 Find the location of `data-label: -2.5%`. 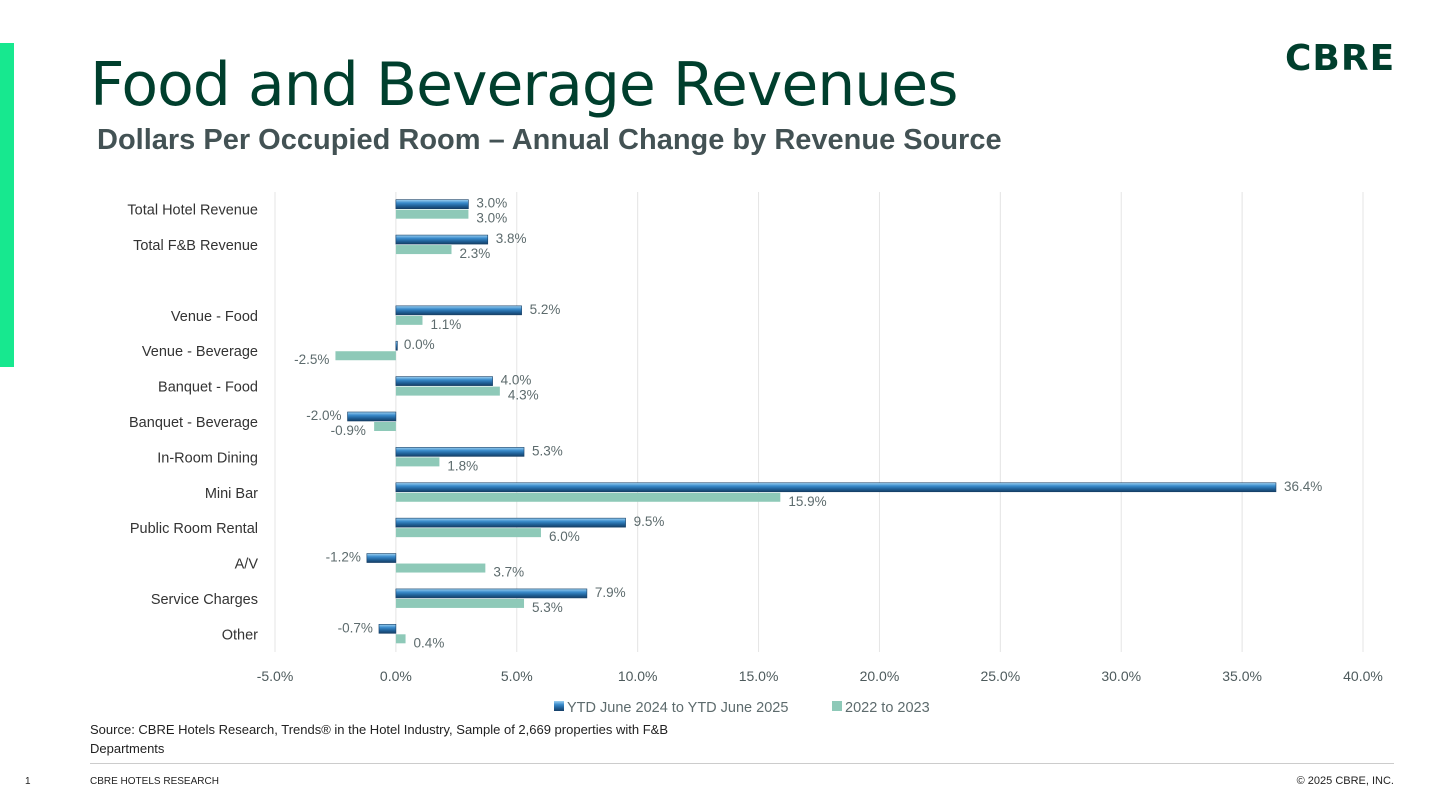

data-label: -2.5% is located at coordinates (311, 359).